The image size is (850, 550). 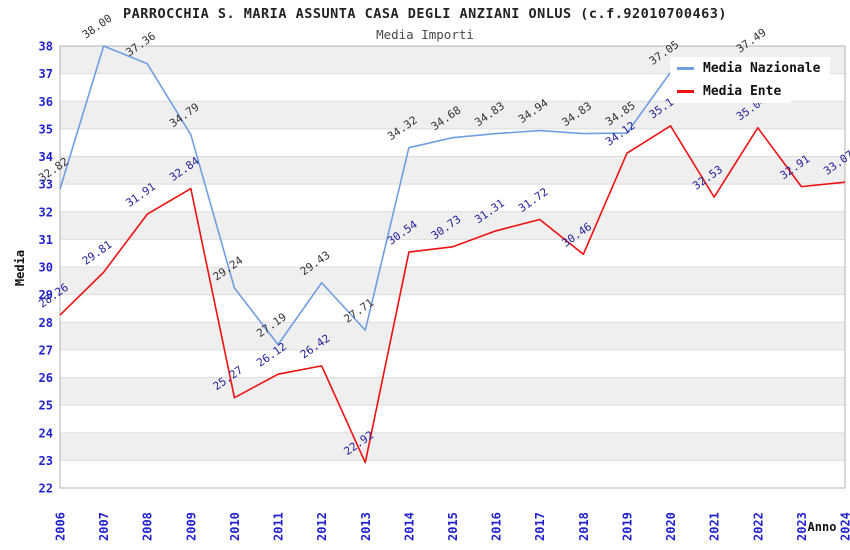 What do you see at coordinates (46, 268) in the screenshot?
I see `y-tick-label: 30` at bounding box center [46, 268].